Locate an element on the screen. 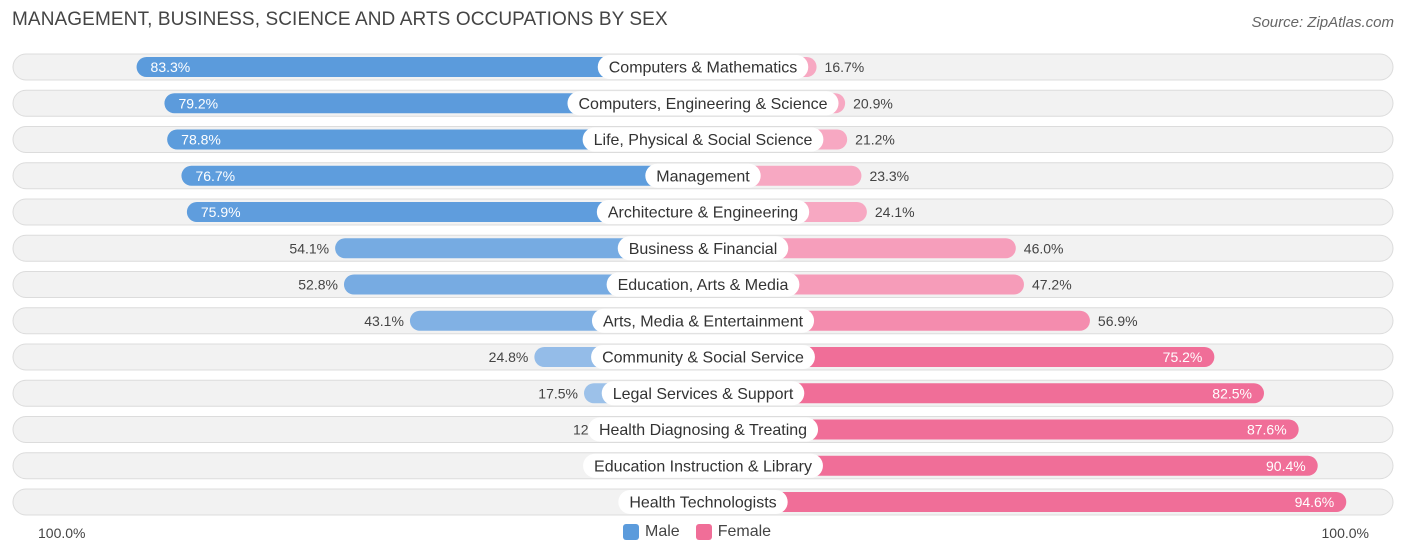 The image size is (1406, 558). legend-male: Male is located at coordinates (651, 532).